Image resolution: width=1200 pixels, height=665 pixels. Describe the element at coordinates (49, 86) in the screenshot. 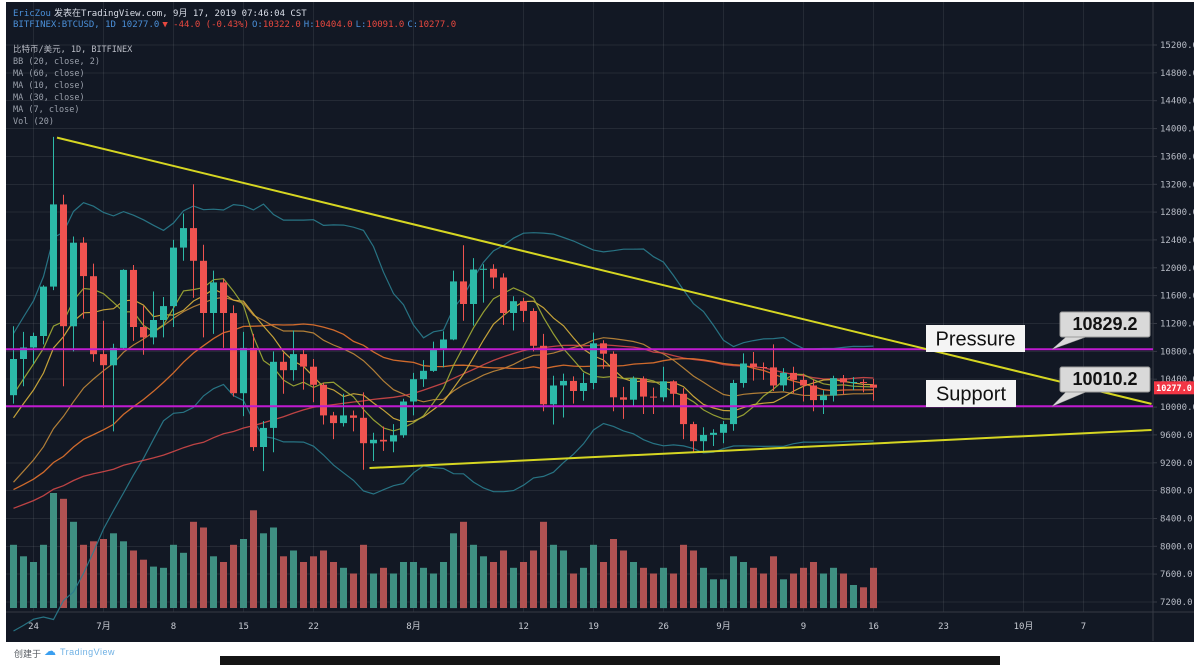

I see `legend-ma10: MA (10, close)` at that location.